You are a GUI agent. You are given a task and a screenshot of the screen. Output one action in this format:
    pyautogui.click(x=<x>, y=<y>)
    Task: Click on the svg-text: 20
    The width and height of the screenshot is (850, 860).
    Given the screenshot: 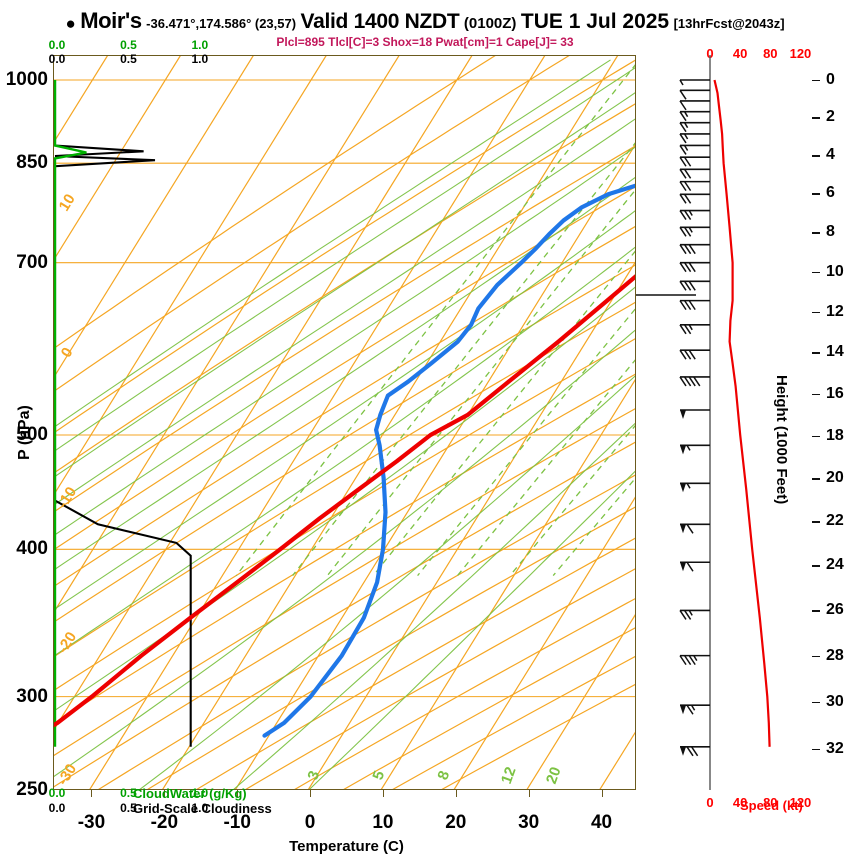 What is the action you would take?
    pyautogui.click(x=554, y=775)
    